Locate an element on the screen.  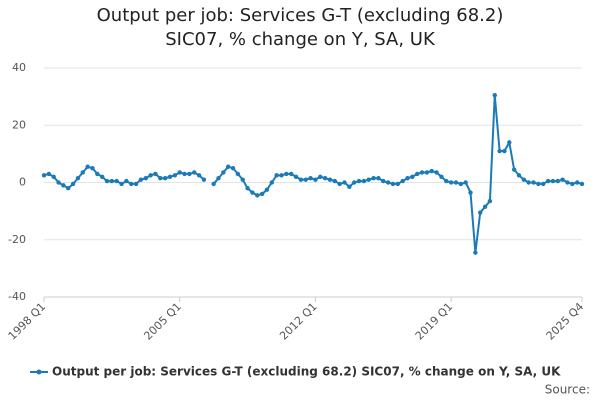
source-label: Source: is located at coordinates (567, 390).